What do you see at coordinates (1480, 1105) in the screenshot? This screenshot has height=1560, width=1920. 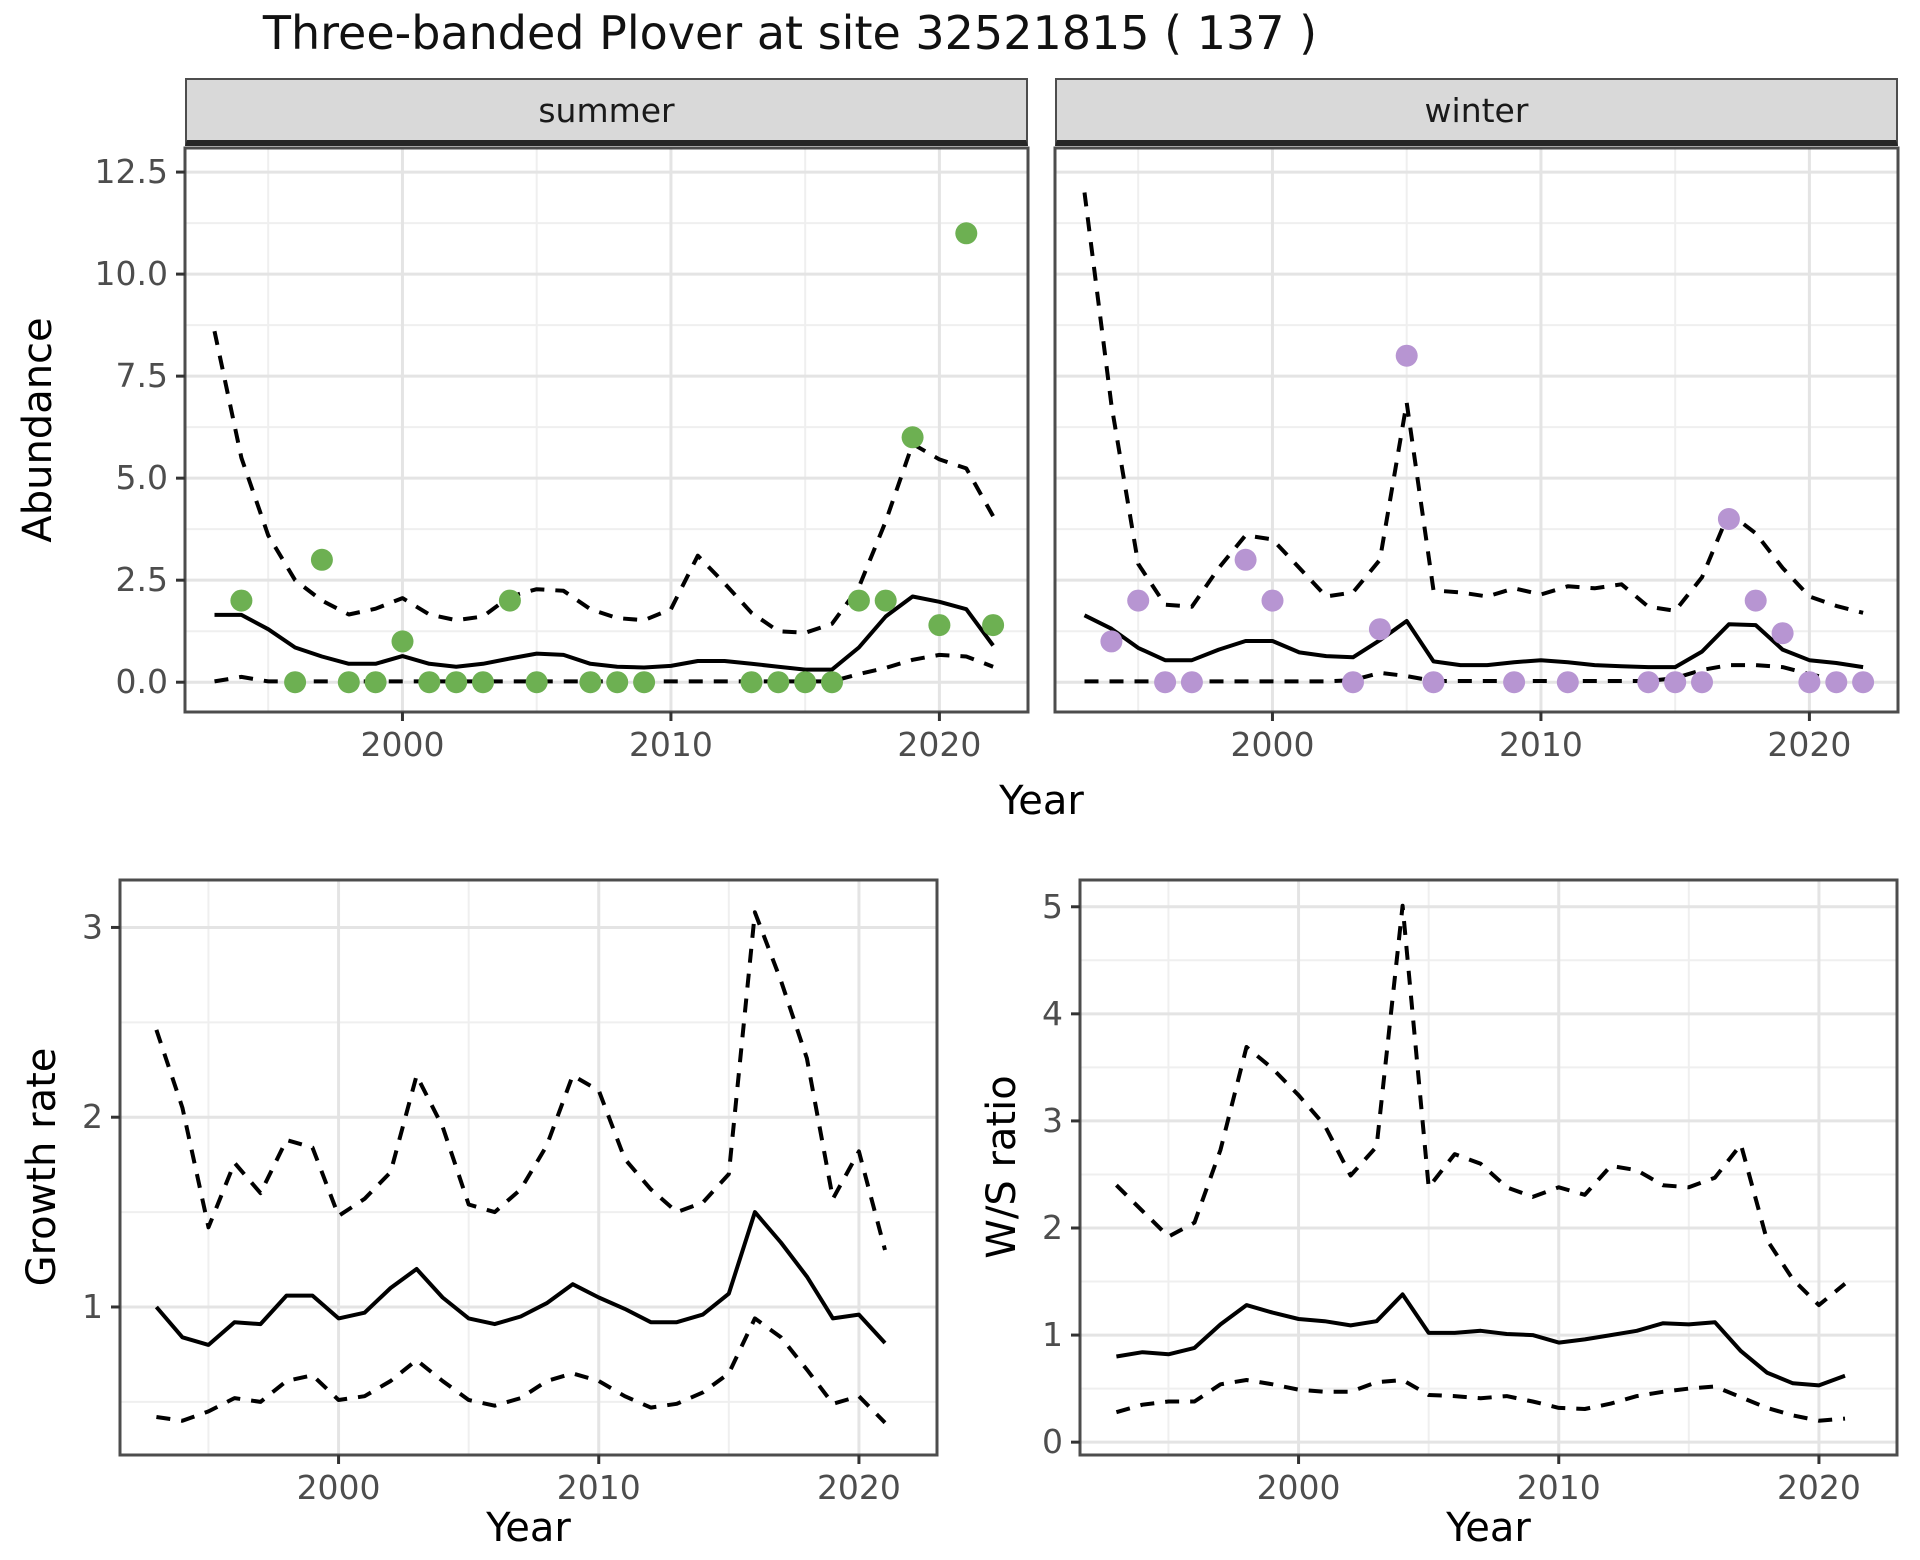 I see `ws-ratio-upper_ci-line` at bounding box center [1480, 1105].